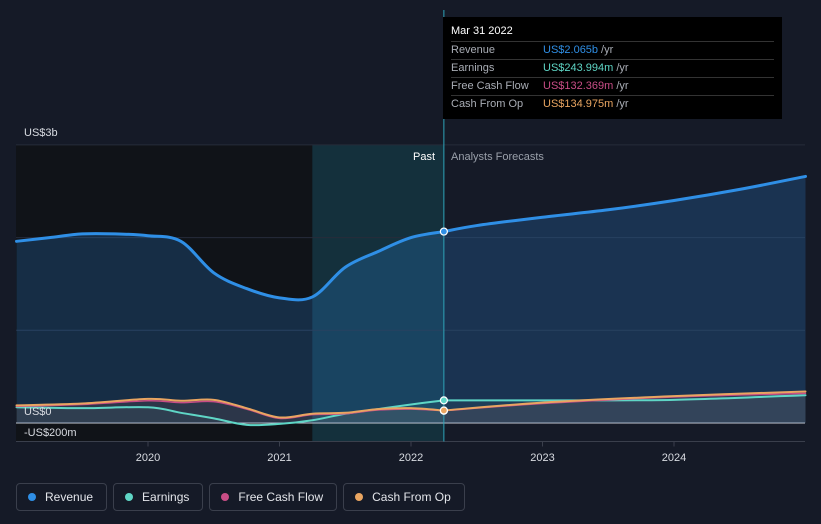 Image resolution: width=821 pixels, height=524 pixels. Describe the element at coordinates (443, 231) in the screenshot. I see `revenue-marker` at that location.